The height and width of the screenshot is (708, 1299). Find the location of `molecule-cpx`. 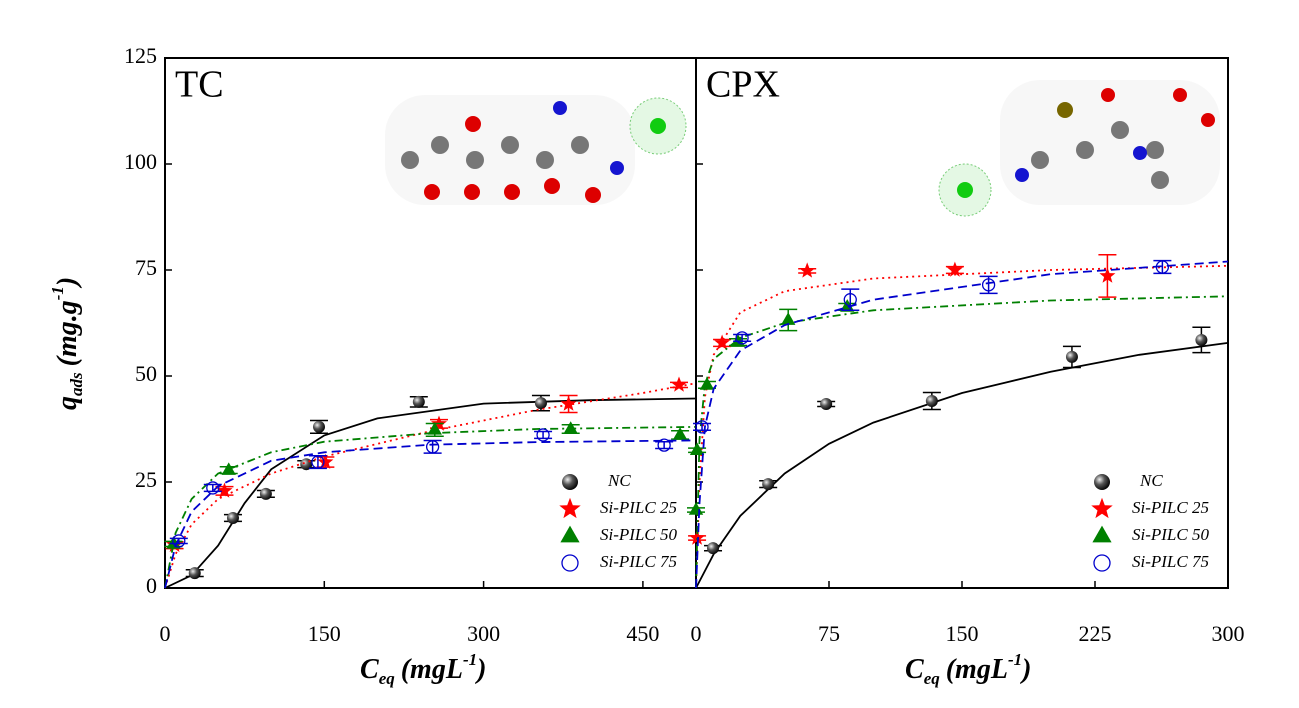

molecule-cpx is located at coordinates (1079, 148).